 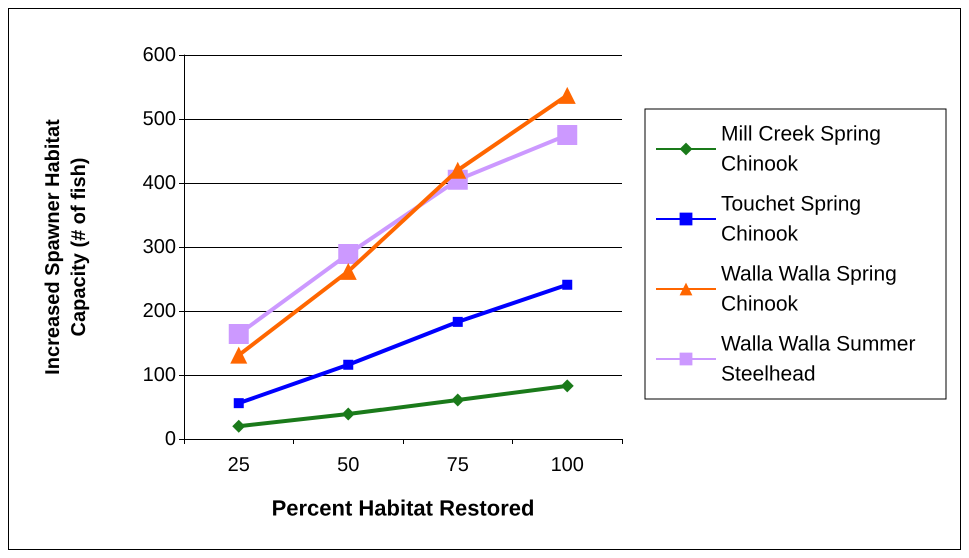 I want to click on x-tick-label: 50, so click(x=348, y=465).